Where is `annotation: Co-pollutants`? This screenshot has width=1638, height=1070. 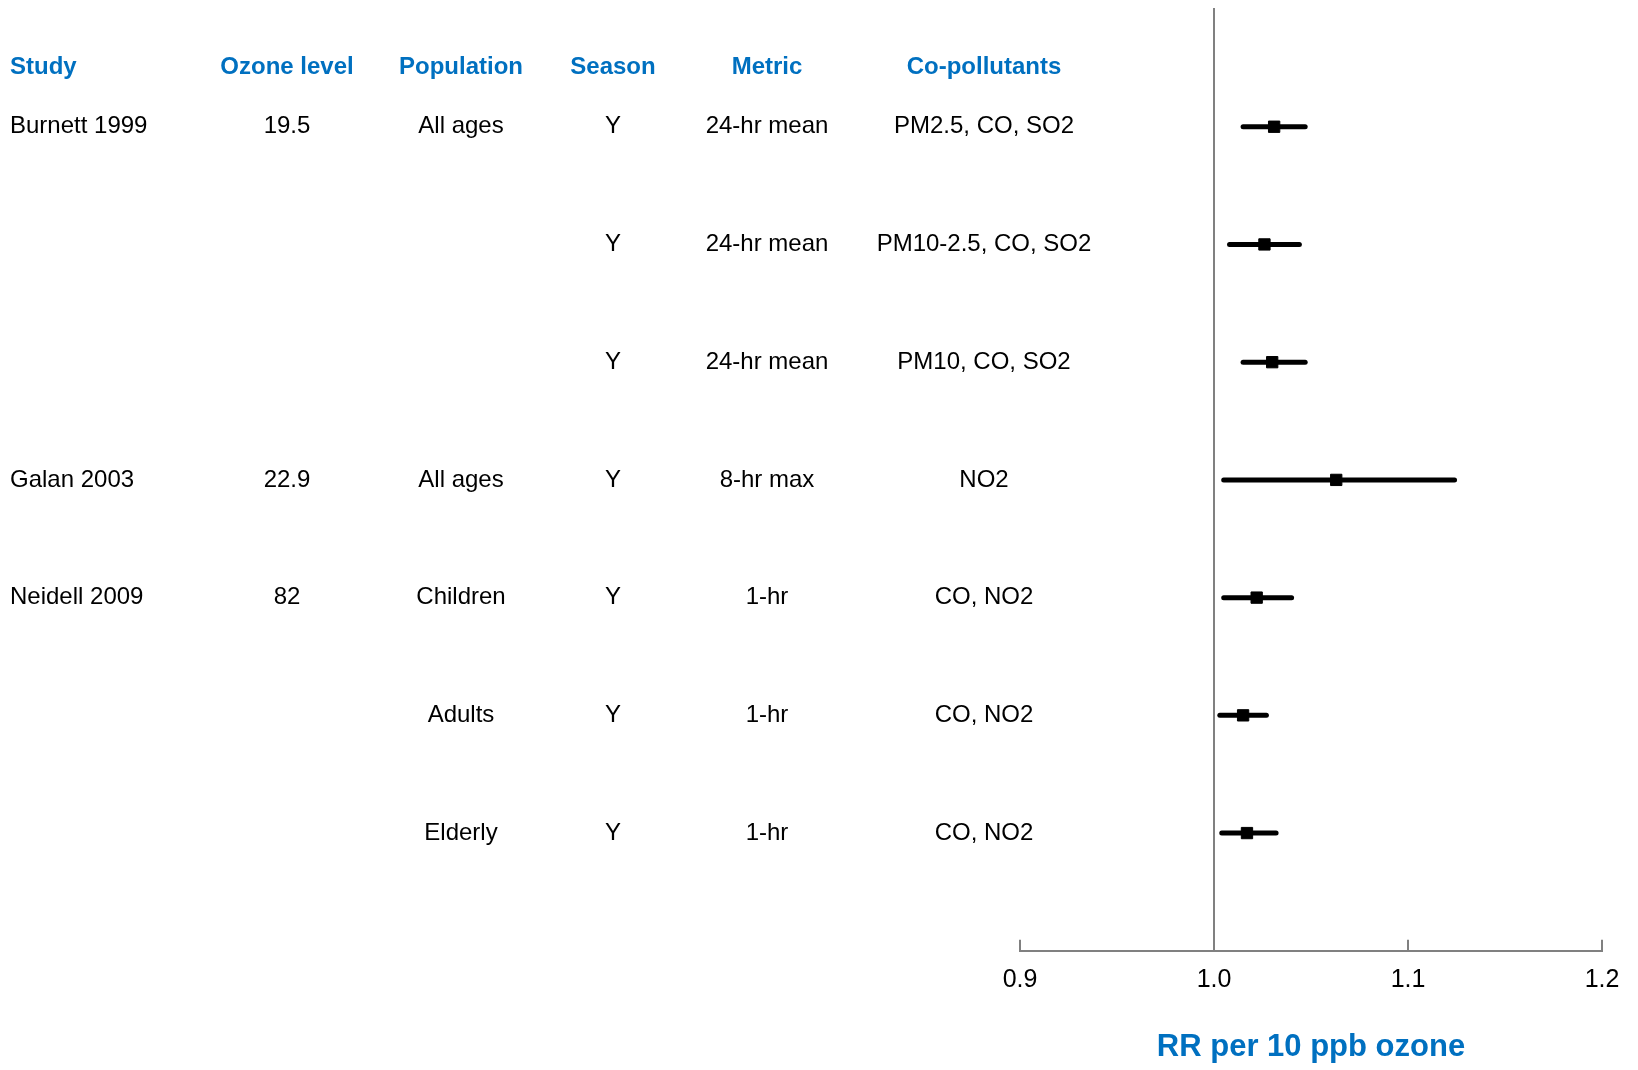
annotation: Co-pollutants is located at coordinates (984, 66).